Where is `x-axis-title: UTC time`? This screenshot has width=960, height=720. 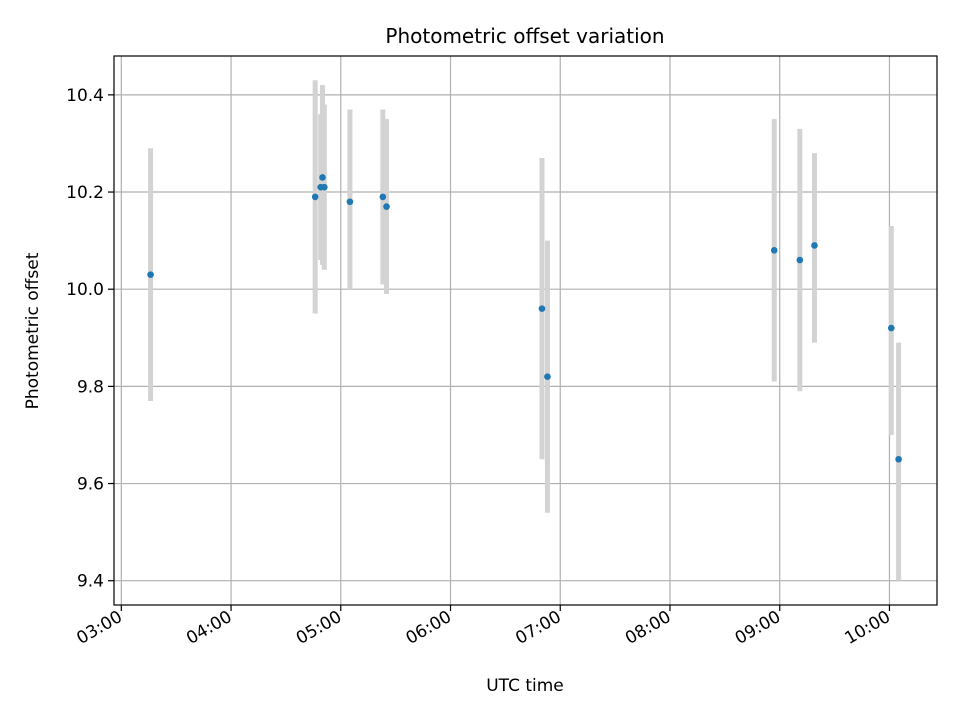 x-axis-title: UTC time is located at coordinates (525, 686).